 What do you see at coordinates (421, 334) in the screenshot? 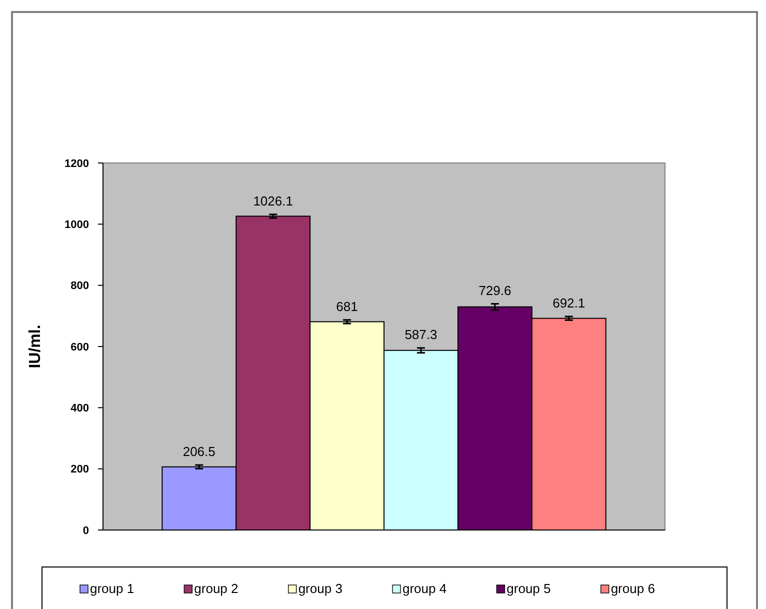
I see `data-label: 587.3` at bounding box center [421, 334].